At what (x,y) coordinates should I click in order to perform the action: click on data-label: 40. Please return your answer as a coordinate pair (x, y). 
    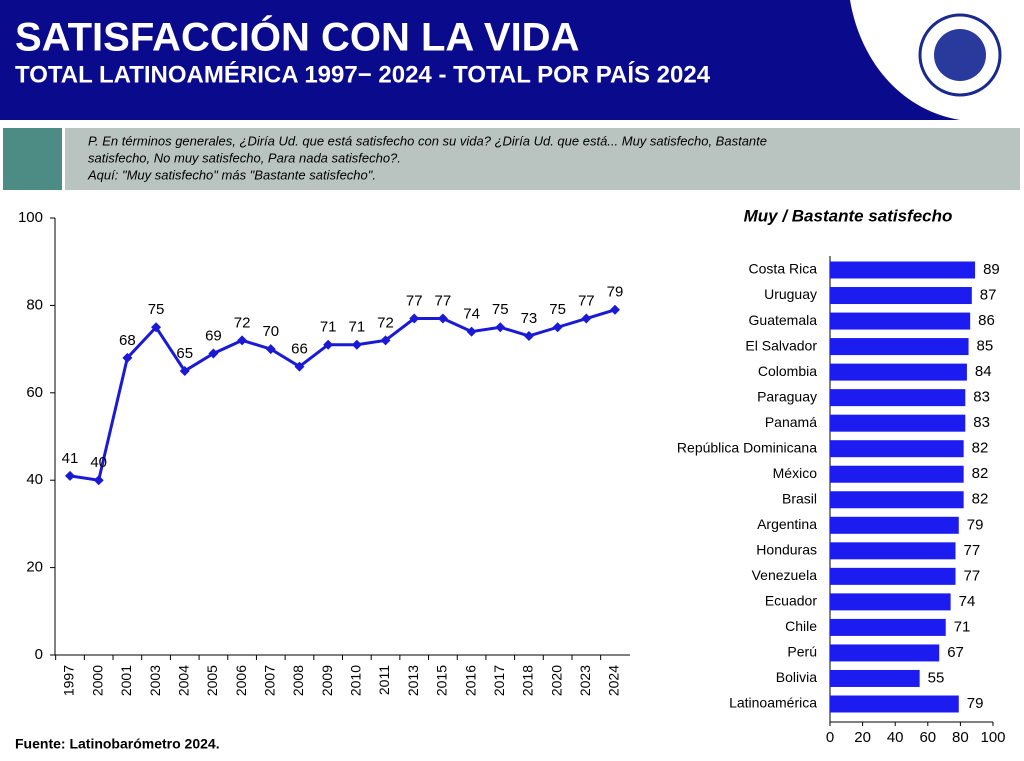
    Looking at the image, I should click on (98, 462).